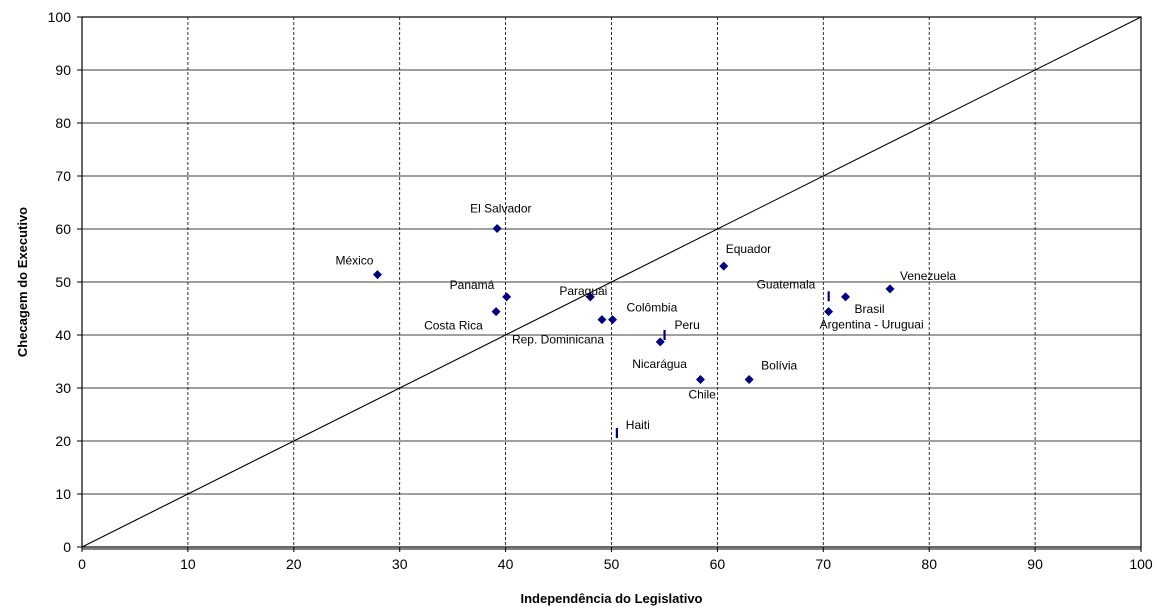 This screenshot has height=607, width=1160. What do you see at coordinates (63, 388) in the screenshot?
I see `y-tick-label: 30` at bounding box center [63, 388].